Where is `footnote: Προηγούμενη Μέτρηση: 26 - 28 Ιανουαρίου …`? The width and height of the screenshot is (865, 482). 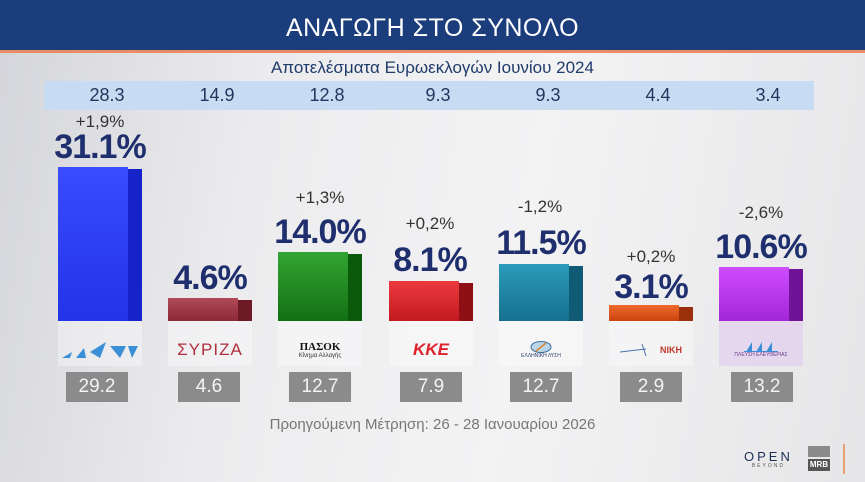 footnote: Προηγούμενη Μέτρηση: 26 - 28 Ιανουαρίου … is located at coordinates (432, 424).